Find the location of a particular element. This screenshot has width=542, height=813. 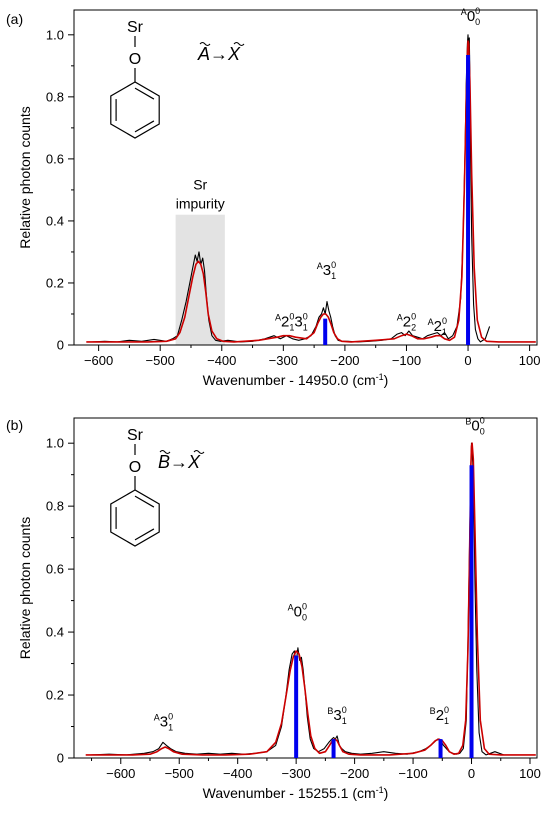

peak-label-sub: 2 is located at coordinates (413, 327).